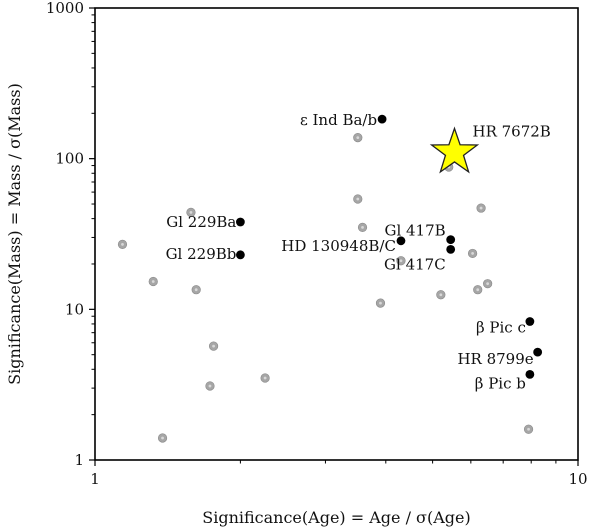 This screenshot has height=530, width=590. What do you see at coordinates (336, 517) in the screenshot?
I see `x-axis-label: Significance(Age) = Age / σ(Age)` at bounding box center [336, 517].